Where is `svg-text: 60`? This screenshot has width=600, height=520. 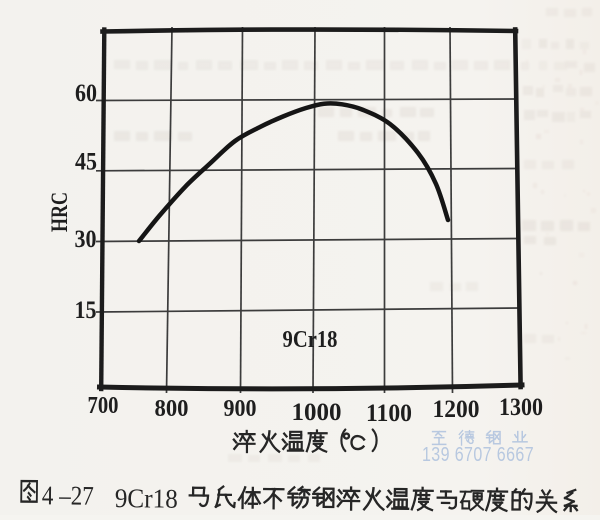
svg-text: 60 is located at coordinates (86, 93).